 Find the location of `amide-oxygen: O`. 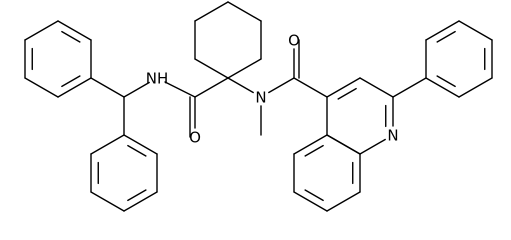

amide-oxygen: O is located at coordinates (195, 138).